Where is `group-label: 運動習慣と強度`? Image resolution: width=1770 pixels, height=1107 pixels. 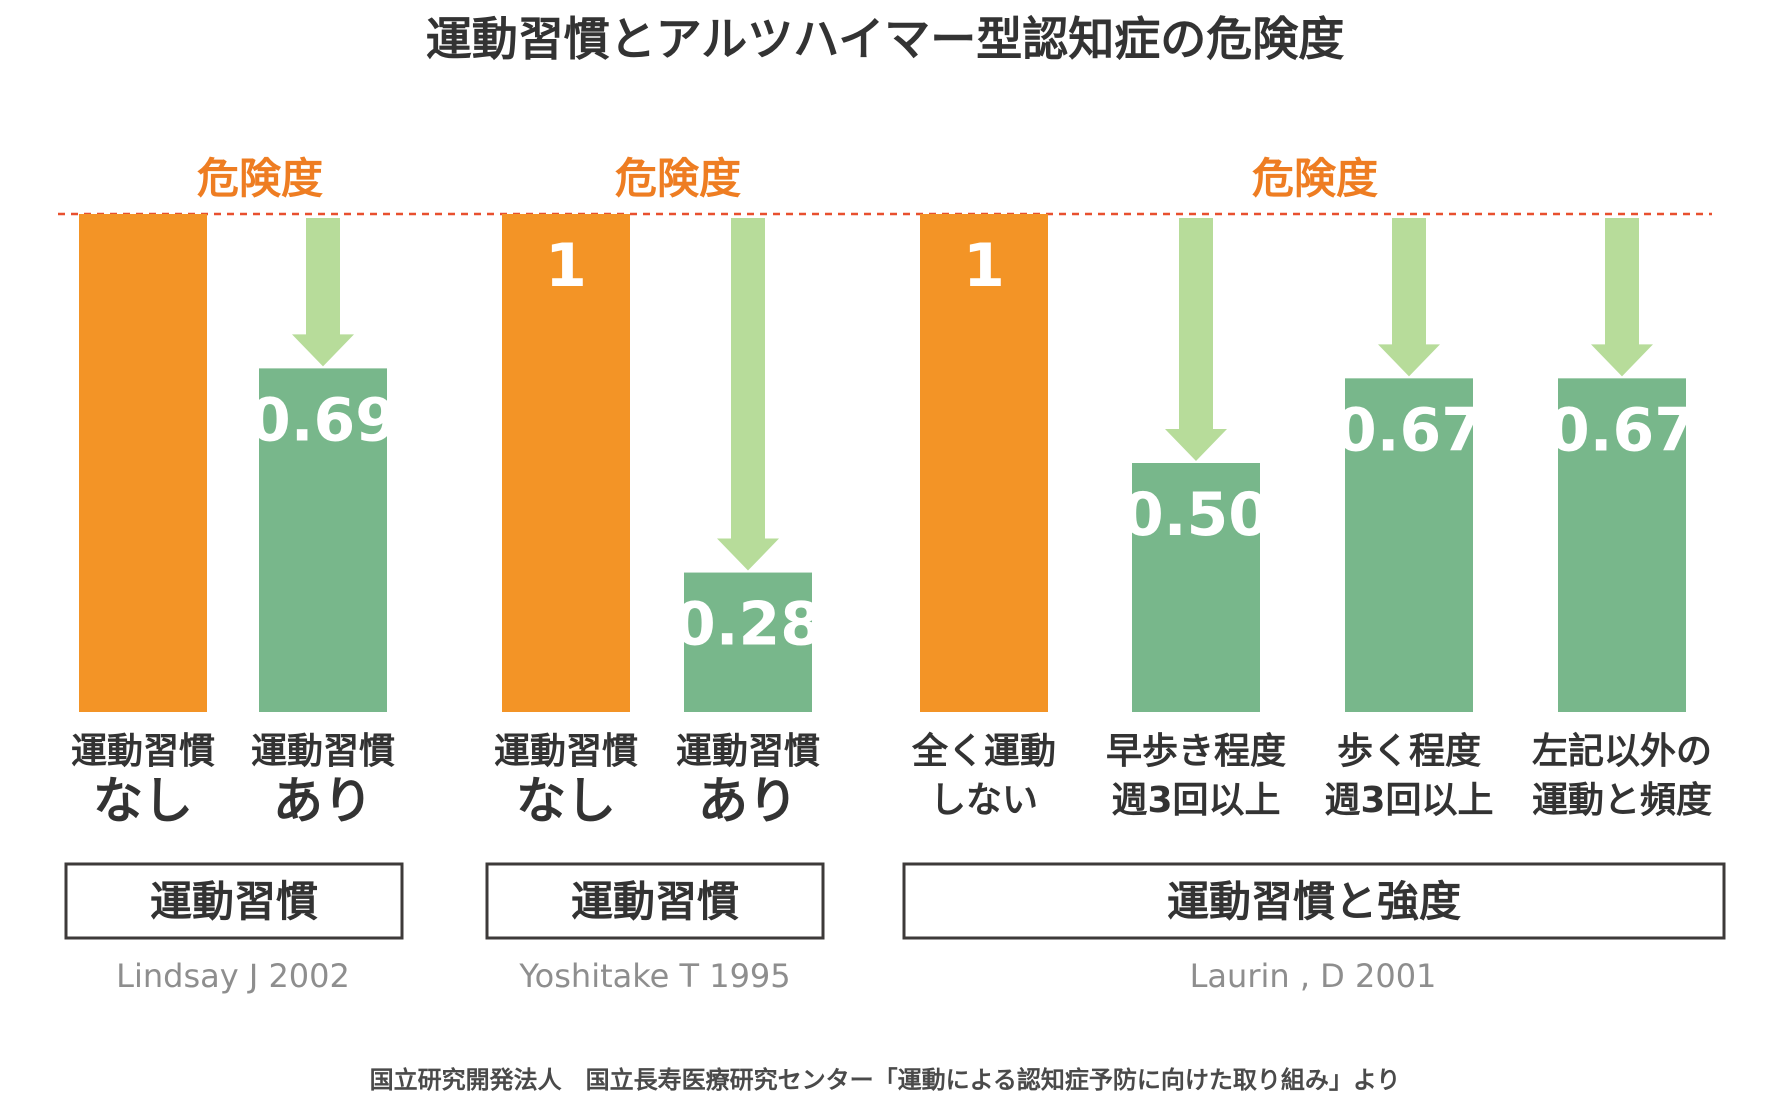 group-label: 運動習慣と強度 is located at coordinates (1314, 901).